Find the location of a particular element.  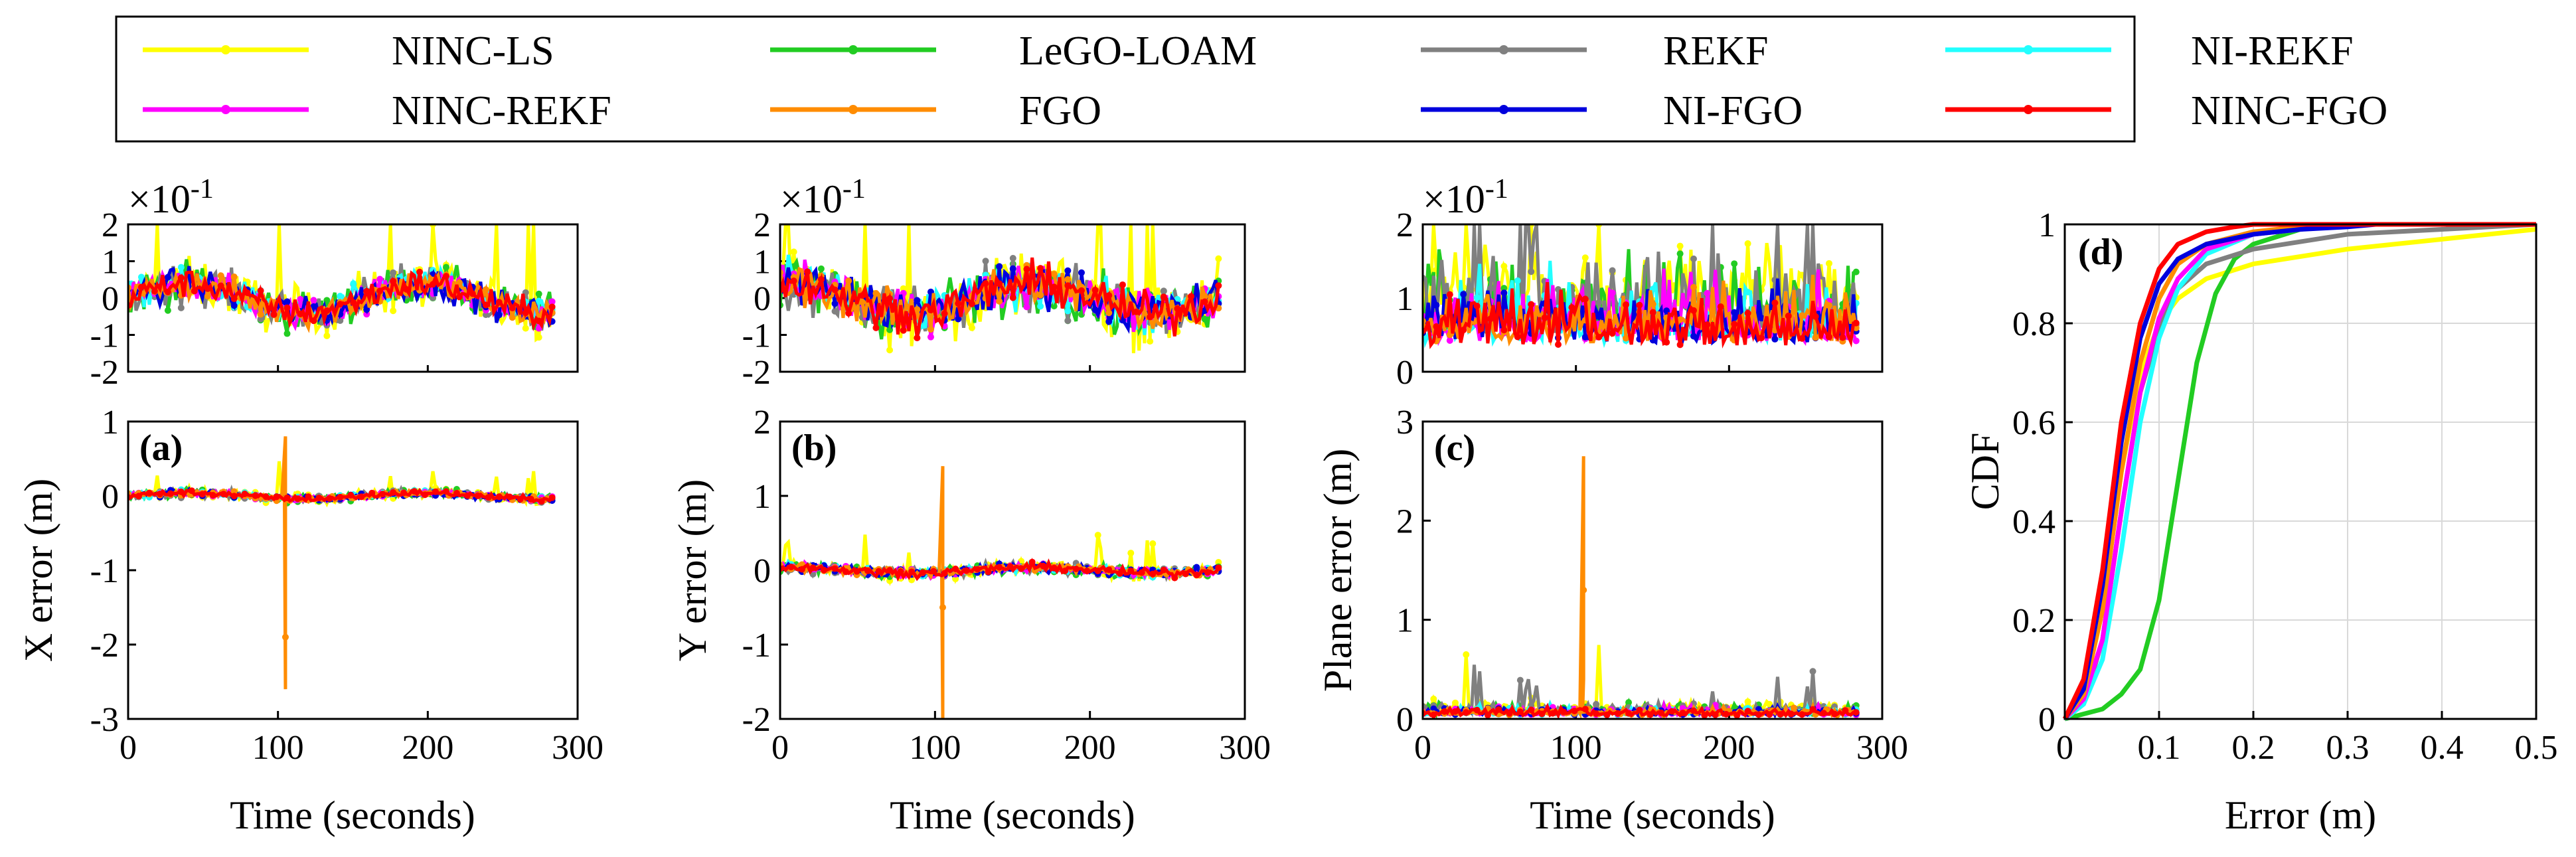

panel-c-inset-point-ni-rekf is located at coordinates (1747, 291).